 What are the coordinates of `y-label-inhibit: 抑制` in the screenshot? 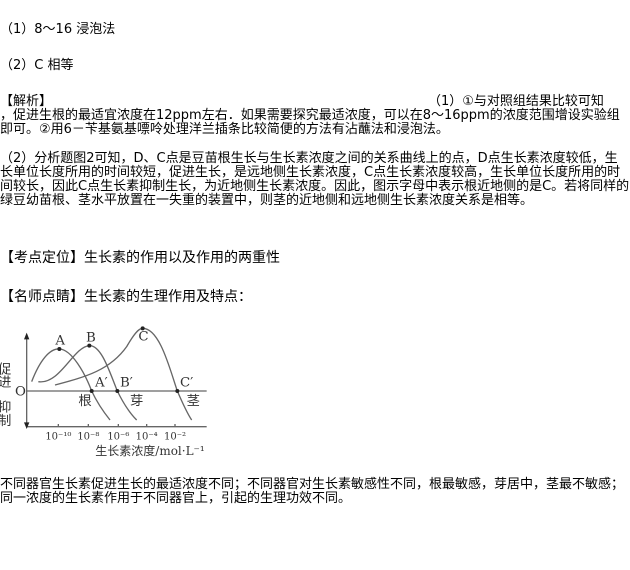 It's located at (5, 413).